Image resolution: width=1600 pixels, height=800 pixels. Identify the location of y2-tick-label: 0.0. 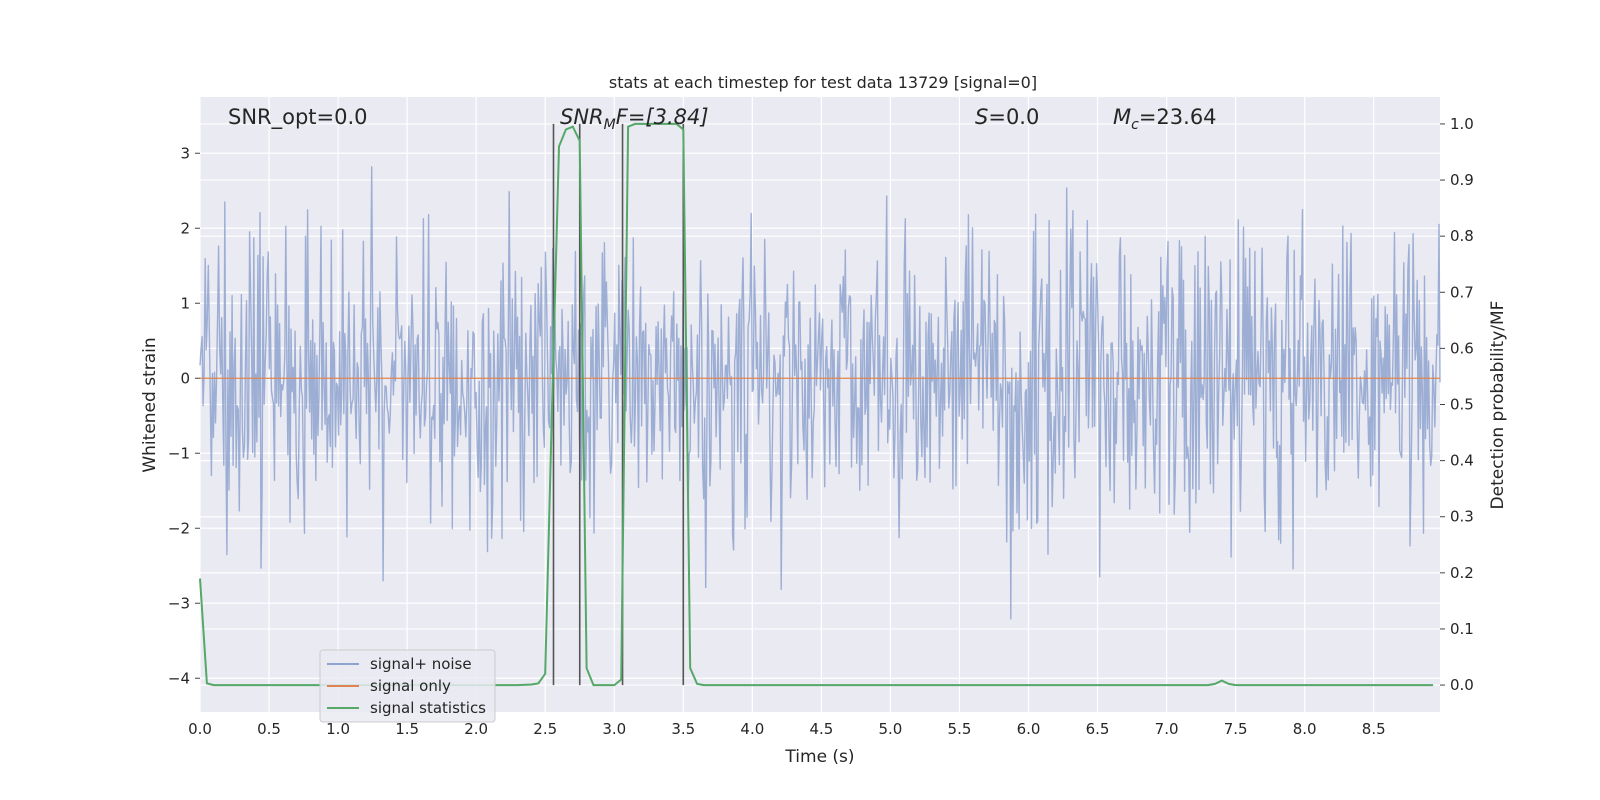
(1462, 685).